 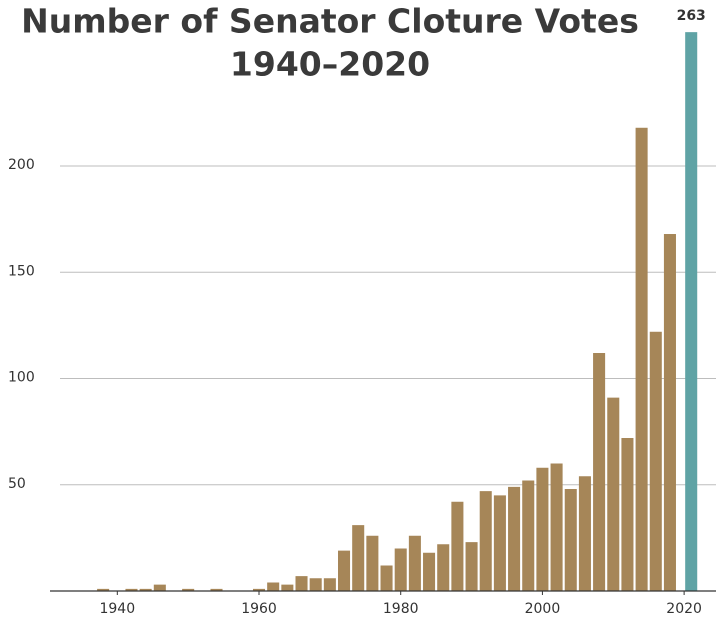 What do you see at coordinates (259, 609) in the screenshot?
I see `x-tick-label: 1960` at bounding box center [259, 609].